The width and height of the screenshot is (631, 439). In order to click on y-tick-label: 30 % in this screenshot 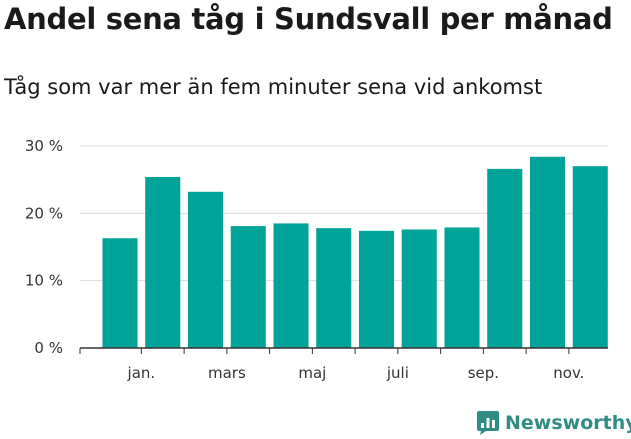, I will do `click(44, 146)`.